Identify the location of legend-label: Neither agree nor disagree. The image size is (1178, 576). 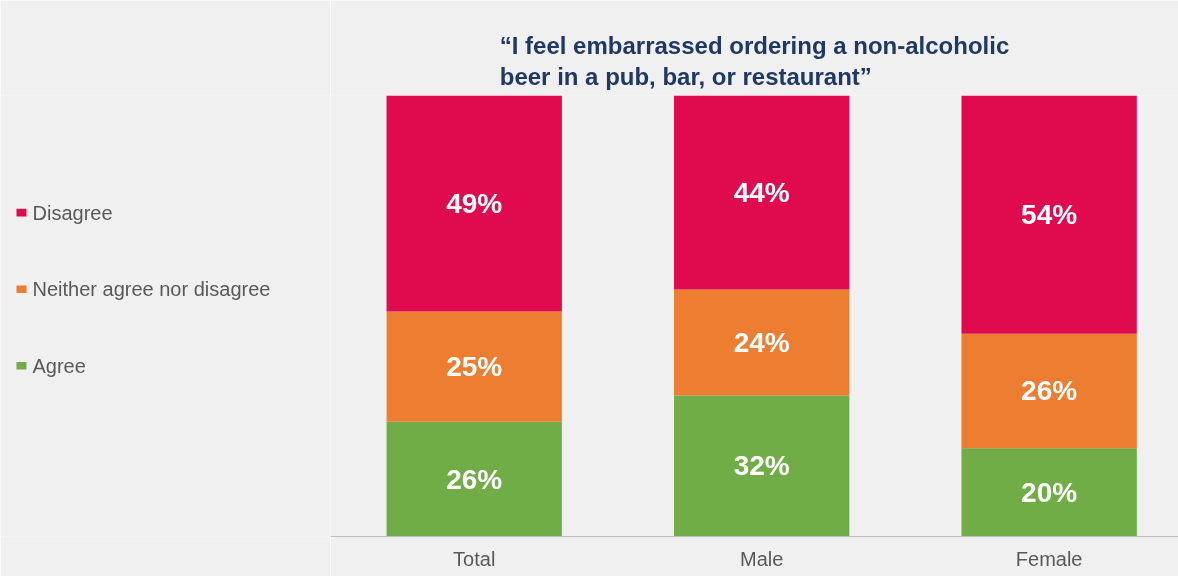
(151, 289).